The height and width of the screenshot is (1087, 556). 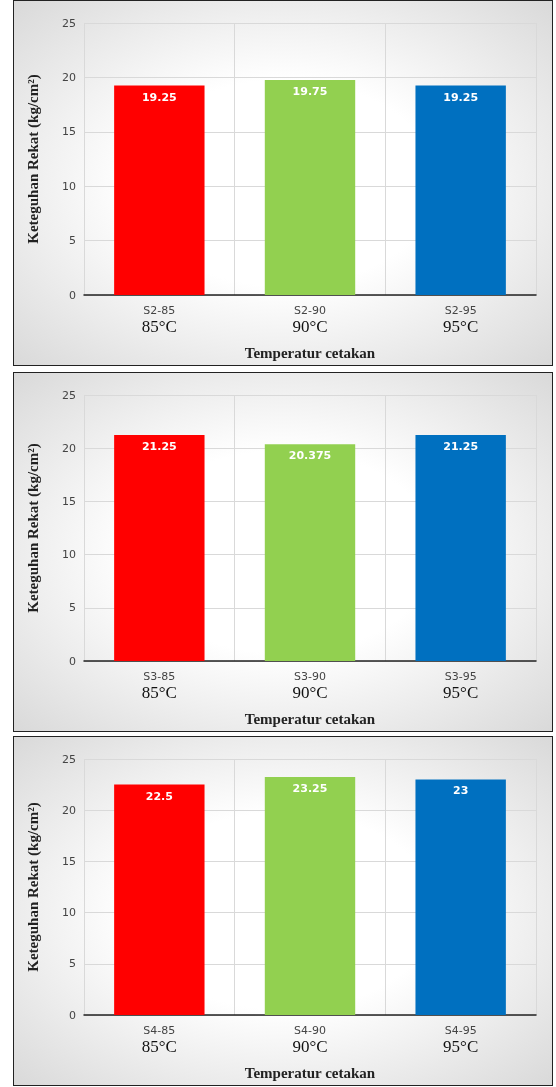 I want to click on x-tick-label: S2-90 90°C, so click(x=310, y=319).